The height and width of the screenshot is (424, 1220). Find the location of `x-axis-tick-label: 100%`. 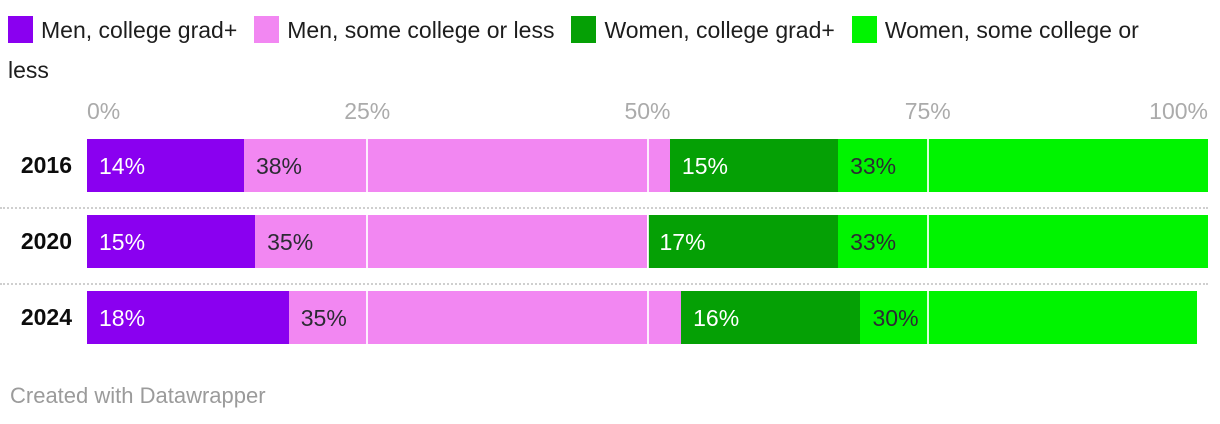

x-axis-tick-label: 100% is located at coordinates (1178, 111).